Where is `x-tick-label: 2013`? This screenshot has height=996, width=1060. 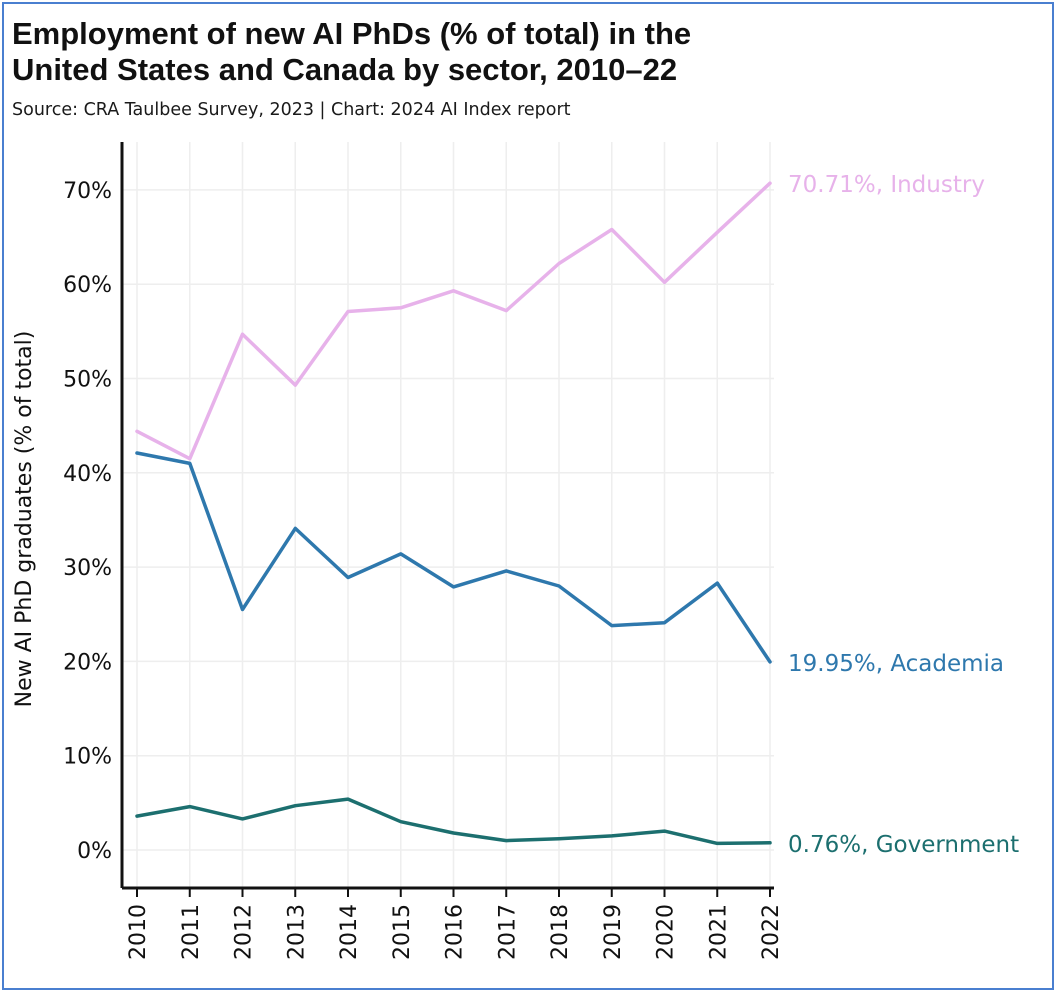
x-tick-label: 2013 is located at coordinates (296, 932).